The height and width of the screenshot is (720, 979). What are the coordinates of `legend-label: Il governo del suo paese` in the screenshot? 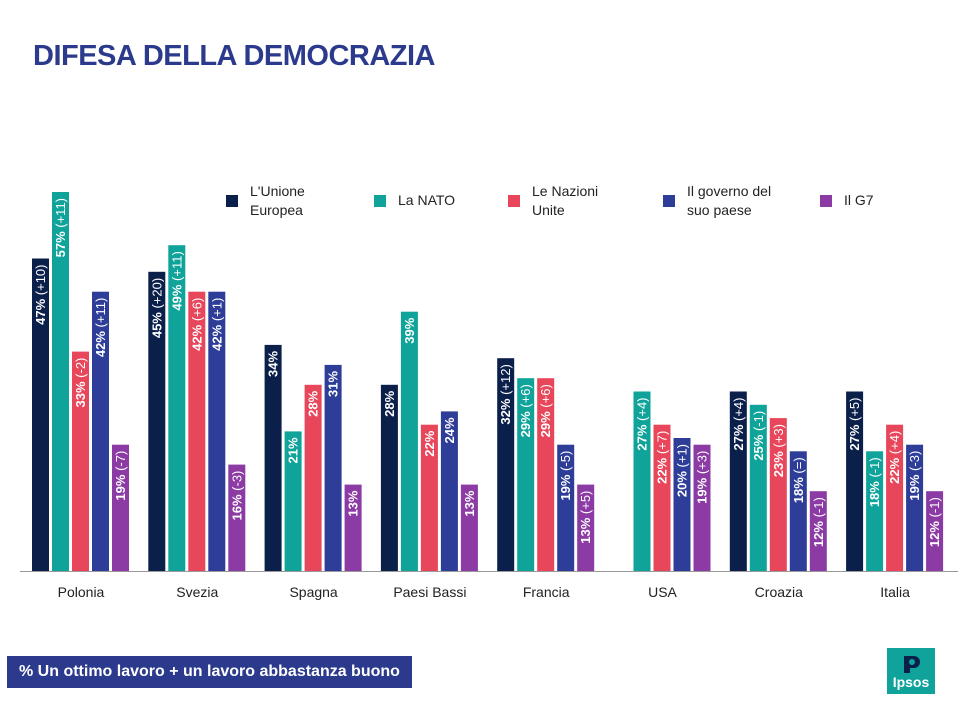 It's located at (729, 200).